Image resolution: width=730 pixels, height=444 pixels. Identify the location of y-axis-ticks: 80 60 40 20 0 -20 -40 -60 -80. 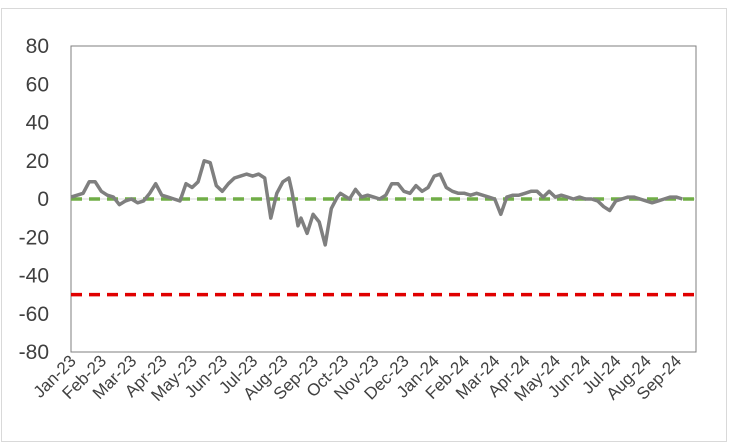
(34, 199).